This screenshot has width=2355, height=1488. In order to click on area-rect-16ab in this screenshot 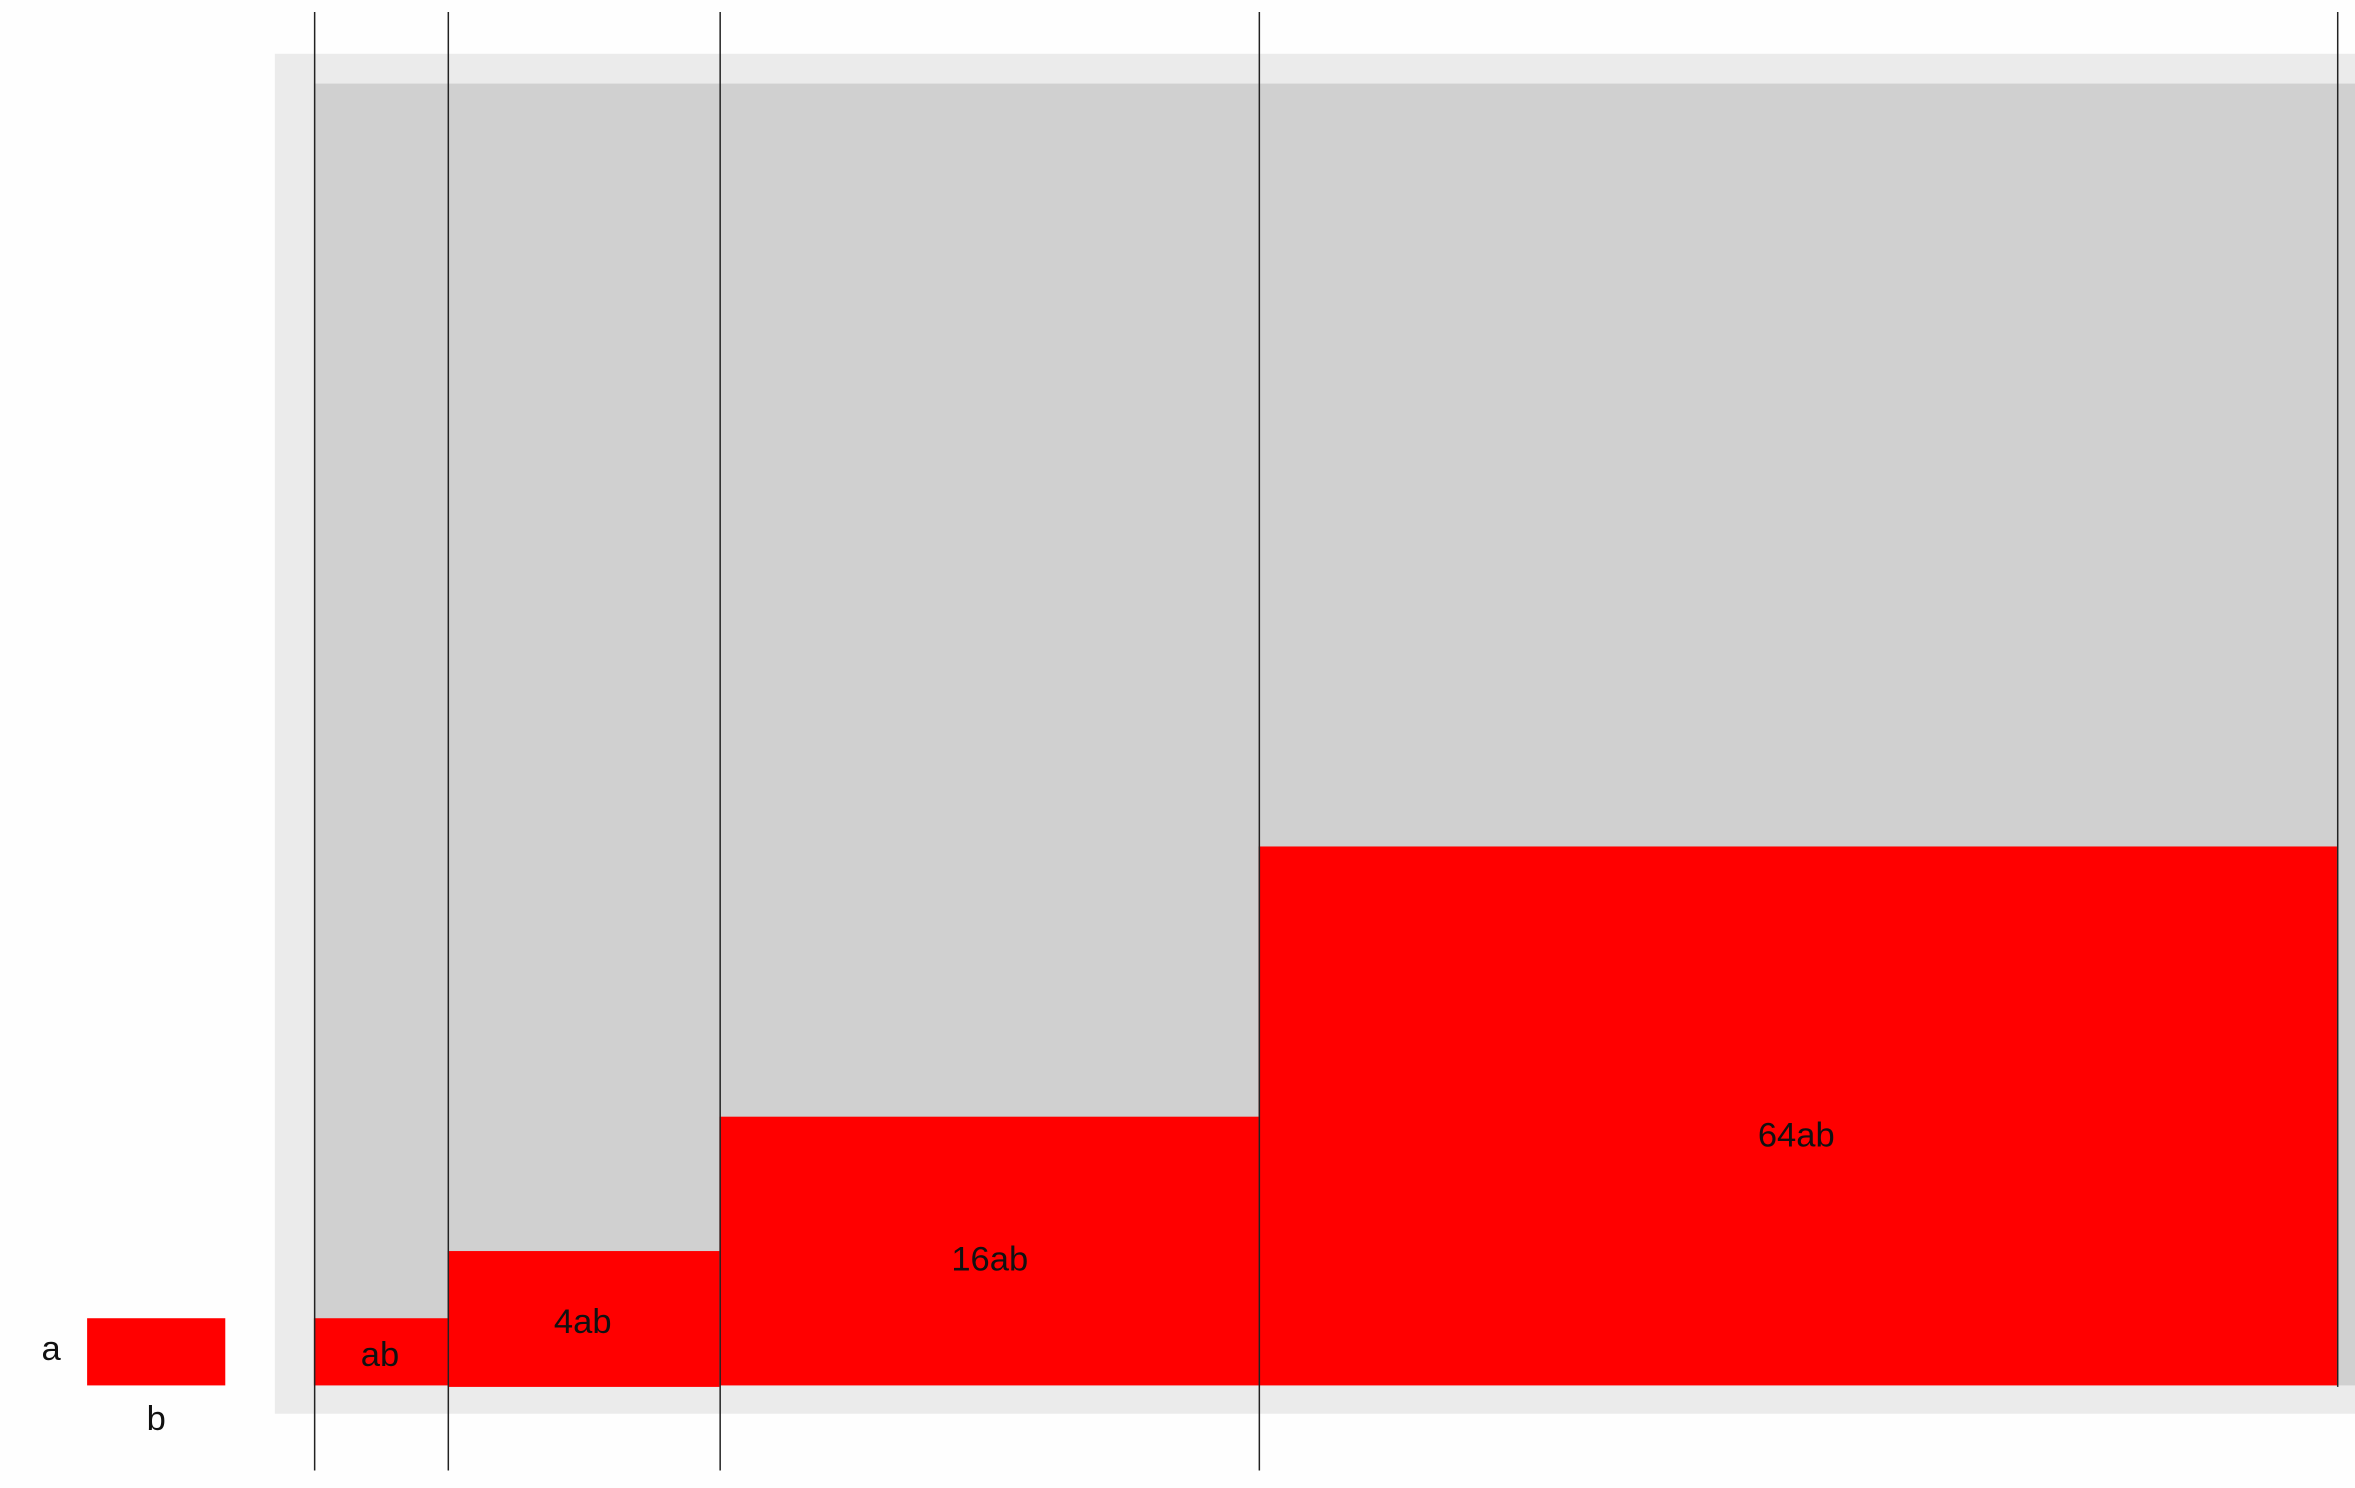, I will do `click(989, 1251)`.